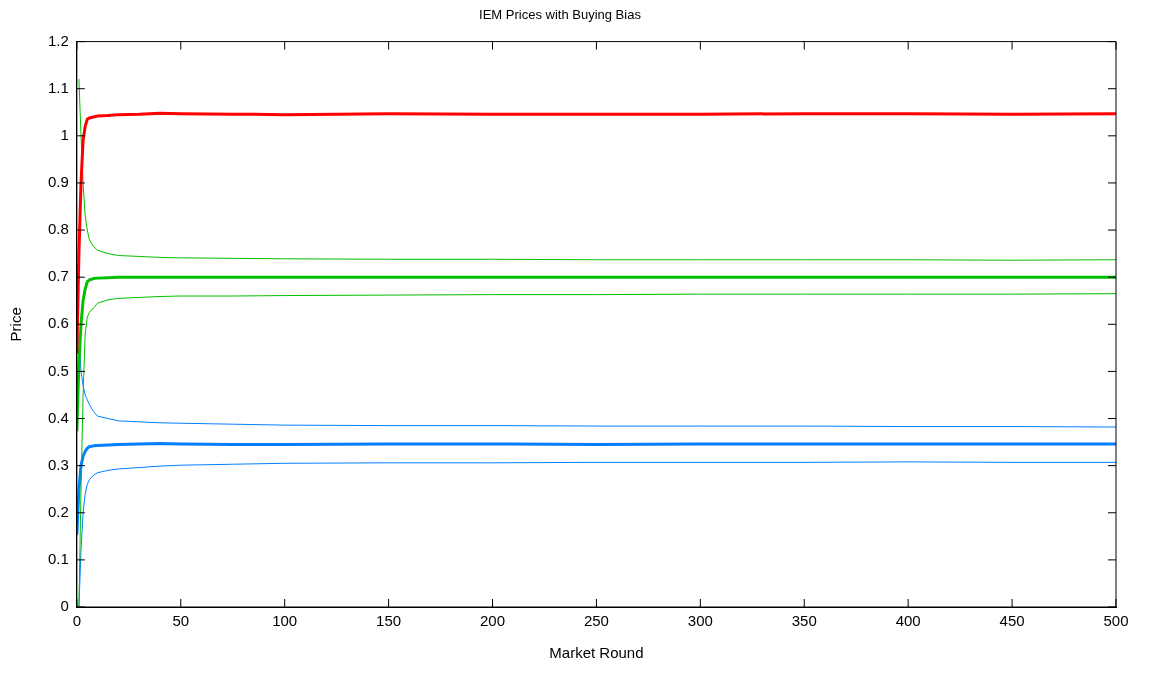  I want to click on y-tick-label: 0.4, so click(58, 417).